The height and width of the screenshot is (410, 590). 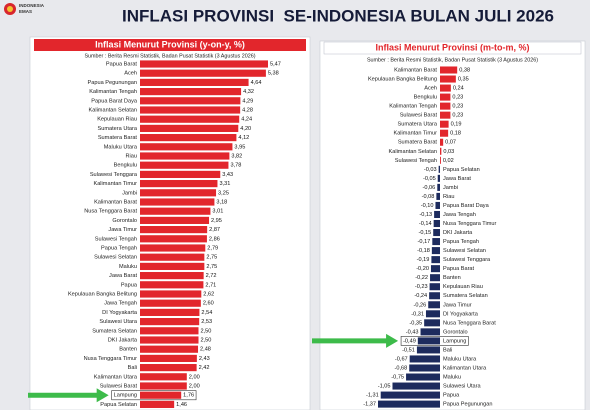 I want to click on category-label: Sulawesi Selatan, so click(x=464, y=251).